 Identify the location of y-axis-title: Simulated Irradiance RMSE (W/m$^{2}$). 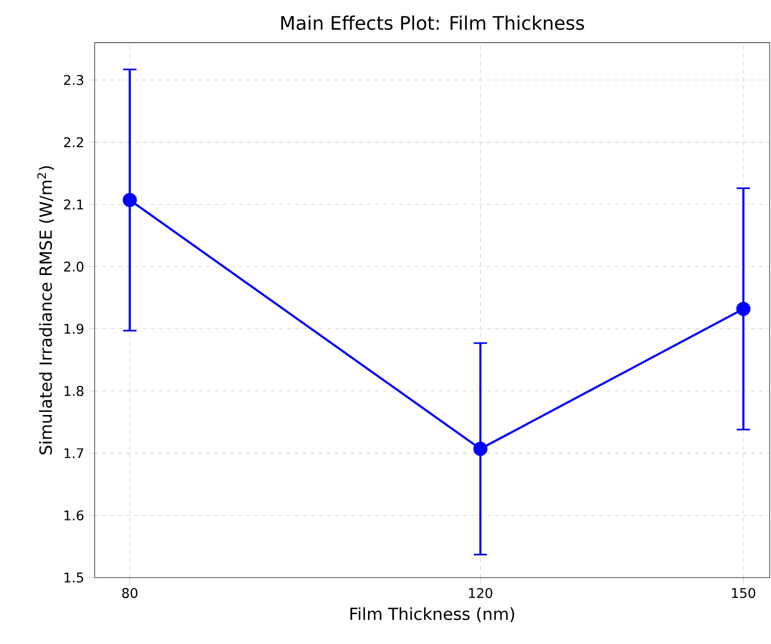
(45, 310).